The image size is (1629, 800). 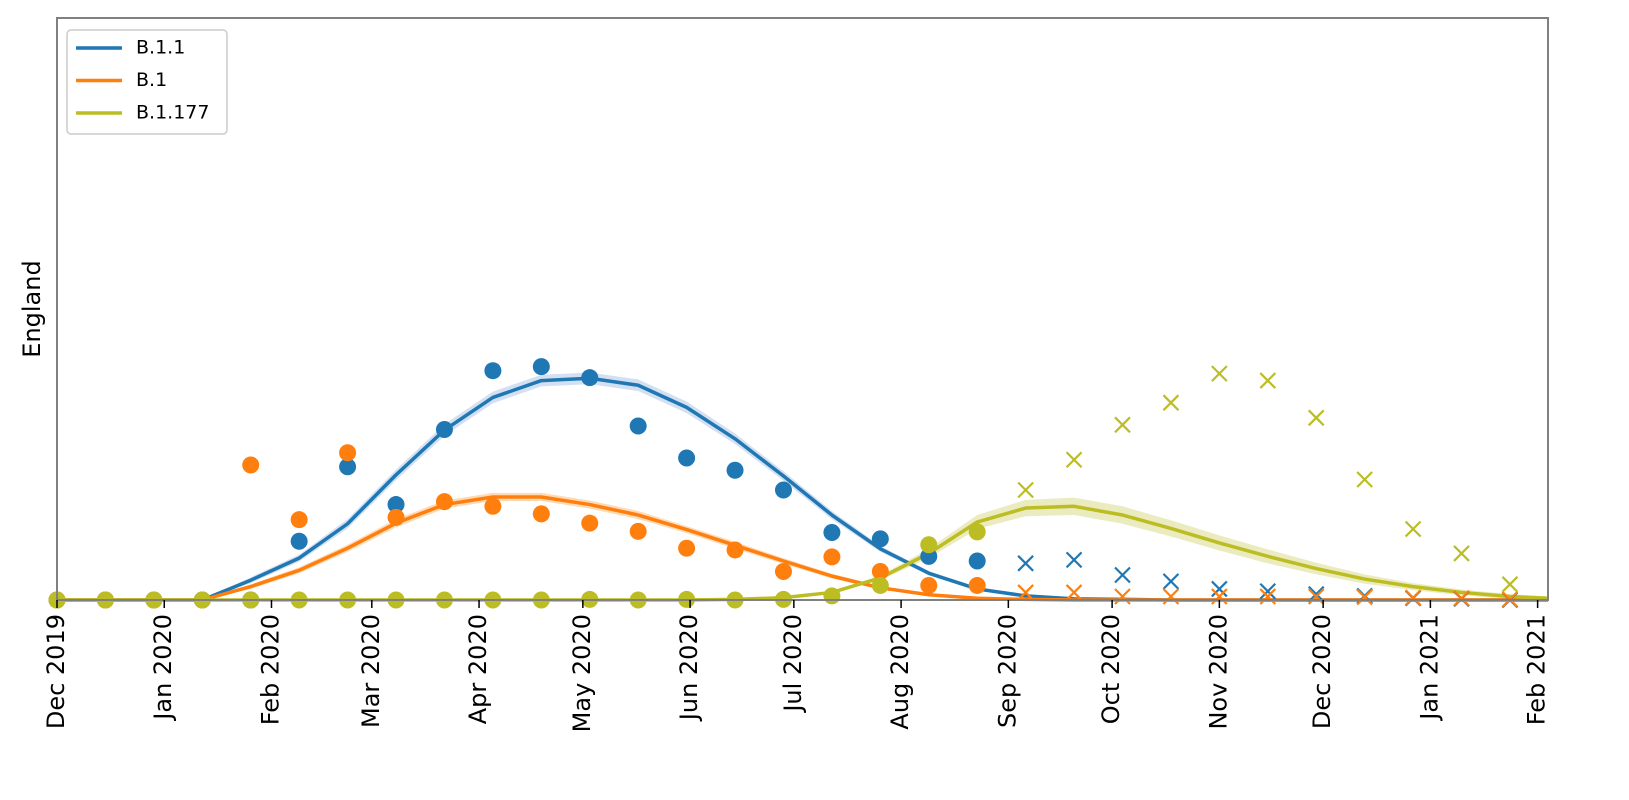 What do you see at coordinates (160, 48) in the screenshot?
I see `legend-label-b-1-1: B.1.1` at bounding box center [160, 48].